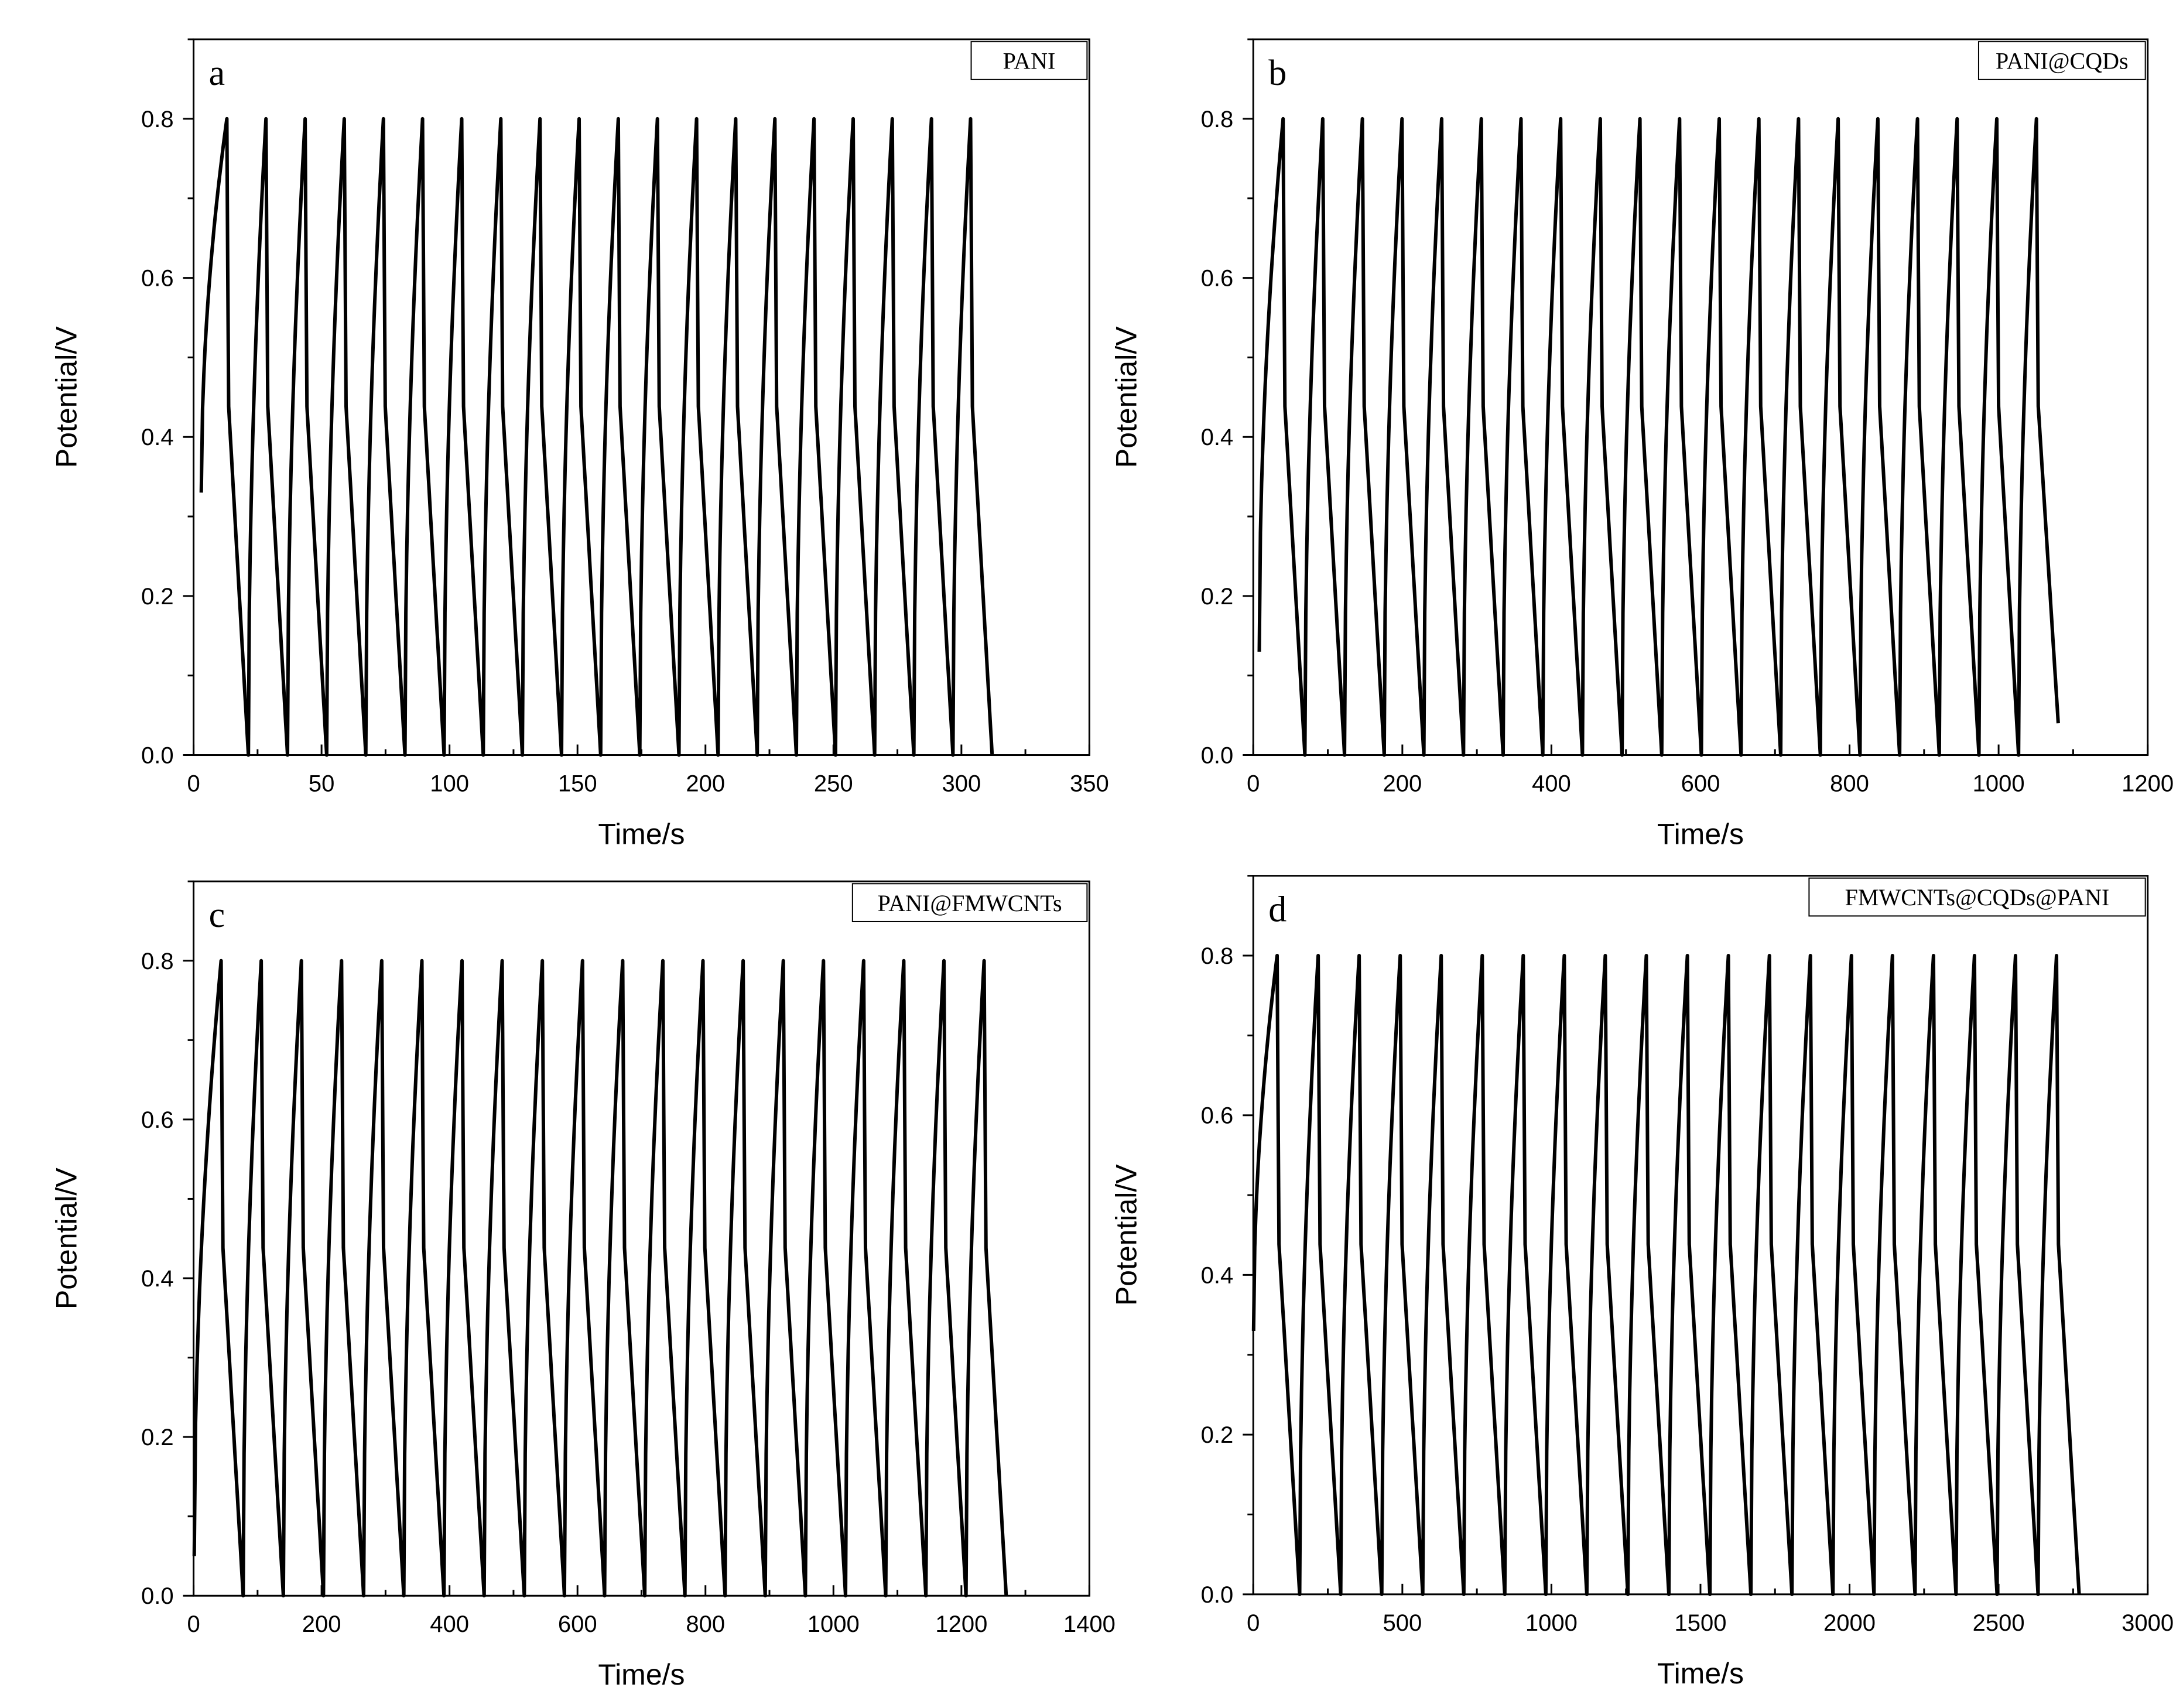  What do you see at coordinates (1849, 1623) in the screenshot?
I see `x-tick-label: 2000` at bounding box center [1849, 1623].